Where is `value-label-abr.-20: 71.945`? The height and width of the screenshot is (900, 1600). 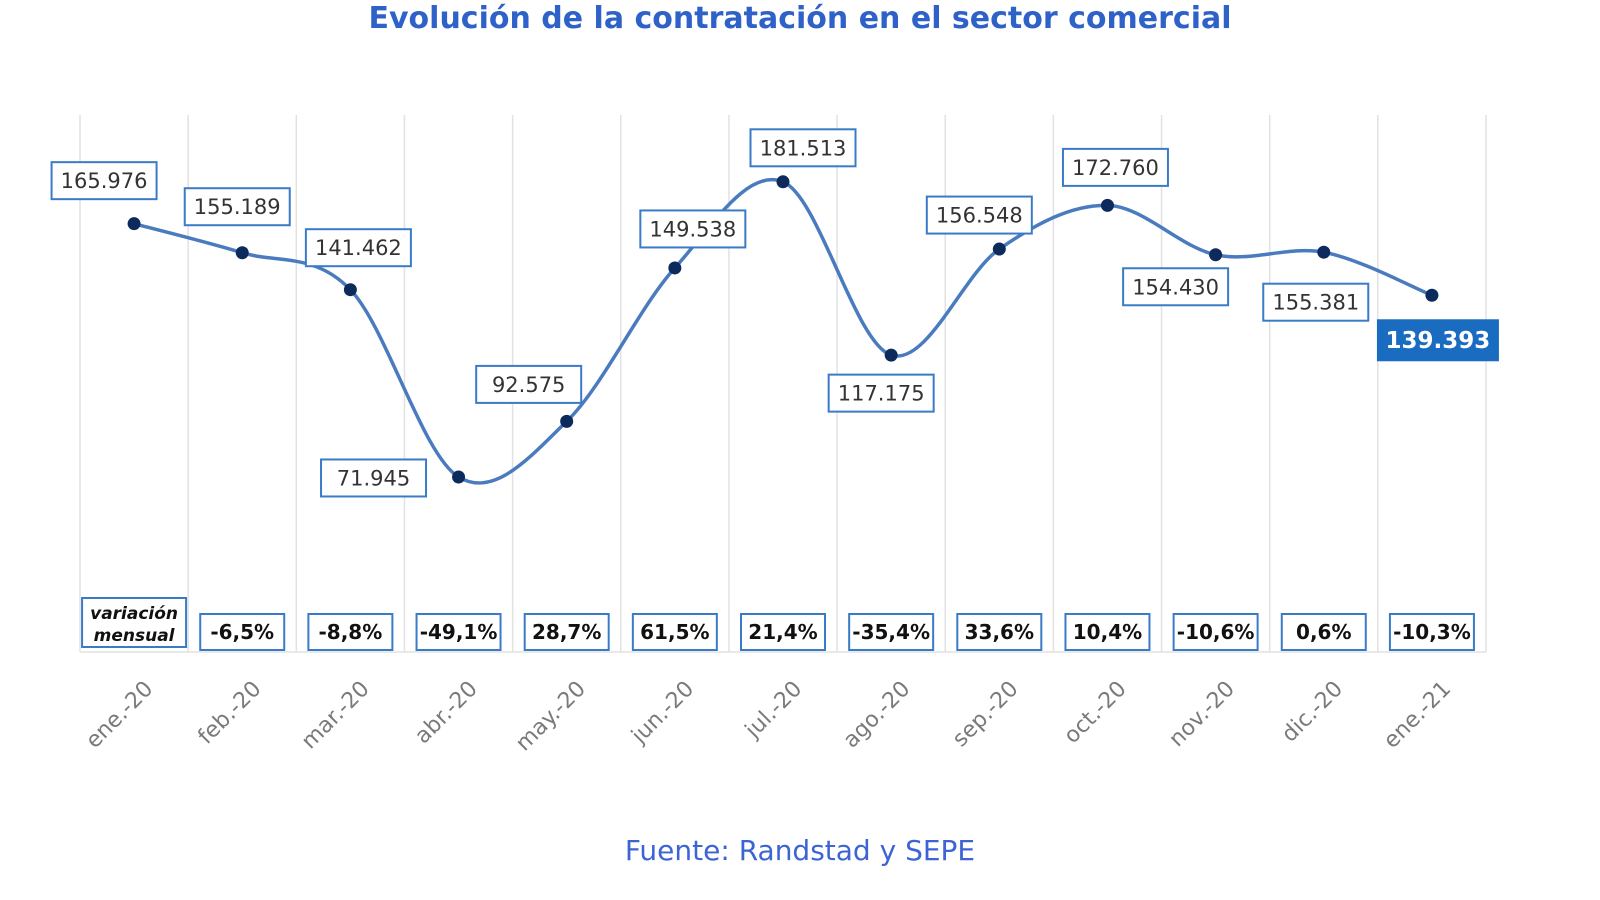
value-label-abr.-20: 71.945 is located at coordinates (374, 478).